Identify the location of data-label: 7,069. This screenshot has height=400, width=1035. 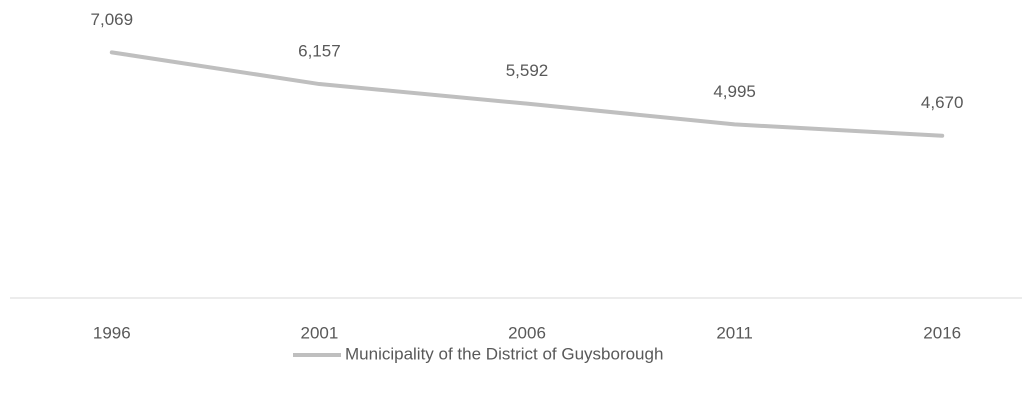
(112, 19).